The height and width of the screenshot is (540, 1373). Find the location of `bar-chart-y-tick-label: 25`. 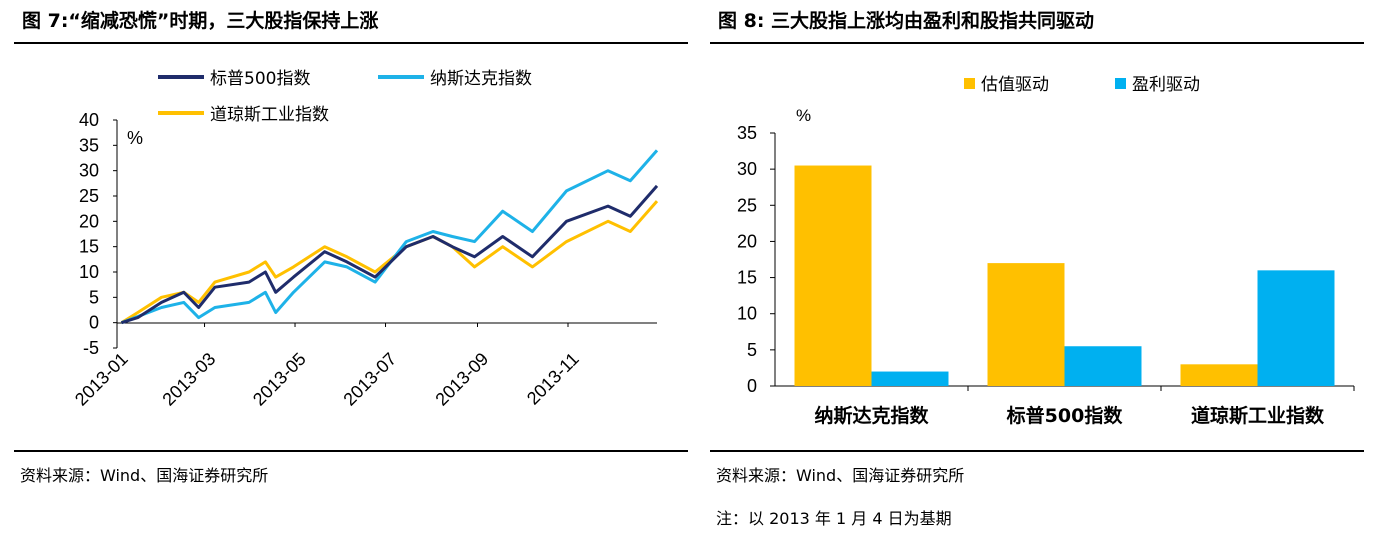

bar-chart-y-tick-label: 25 is located at coordinates (747, 205).